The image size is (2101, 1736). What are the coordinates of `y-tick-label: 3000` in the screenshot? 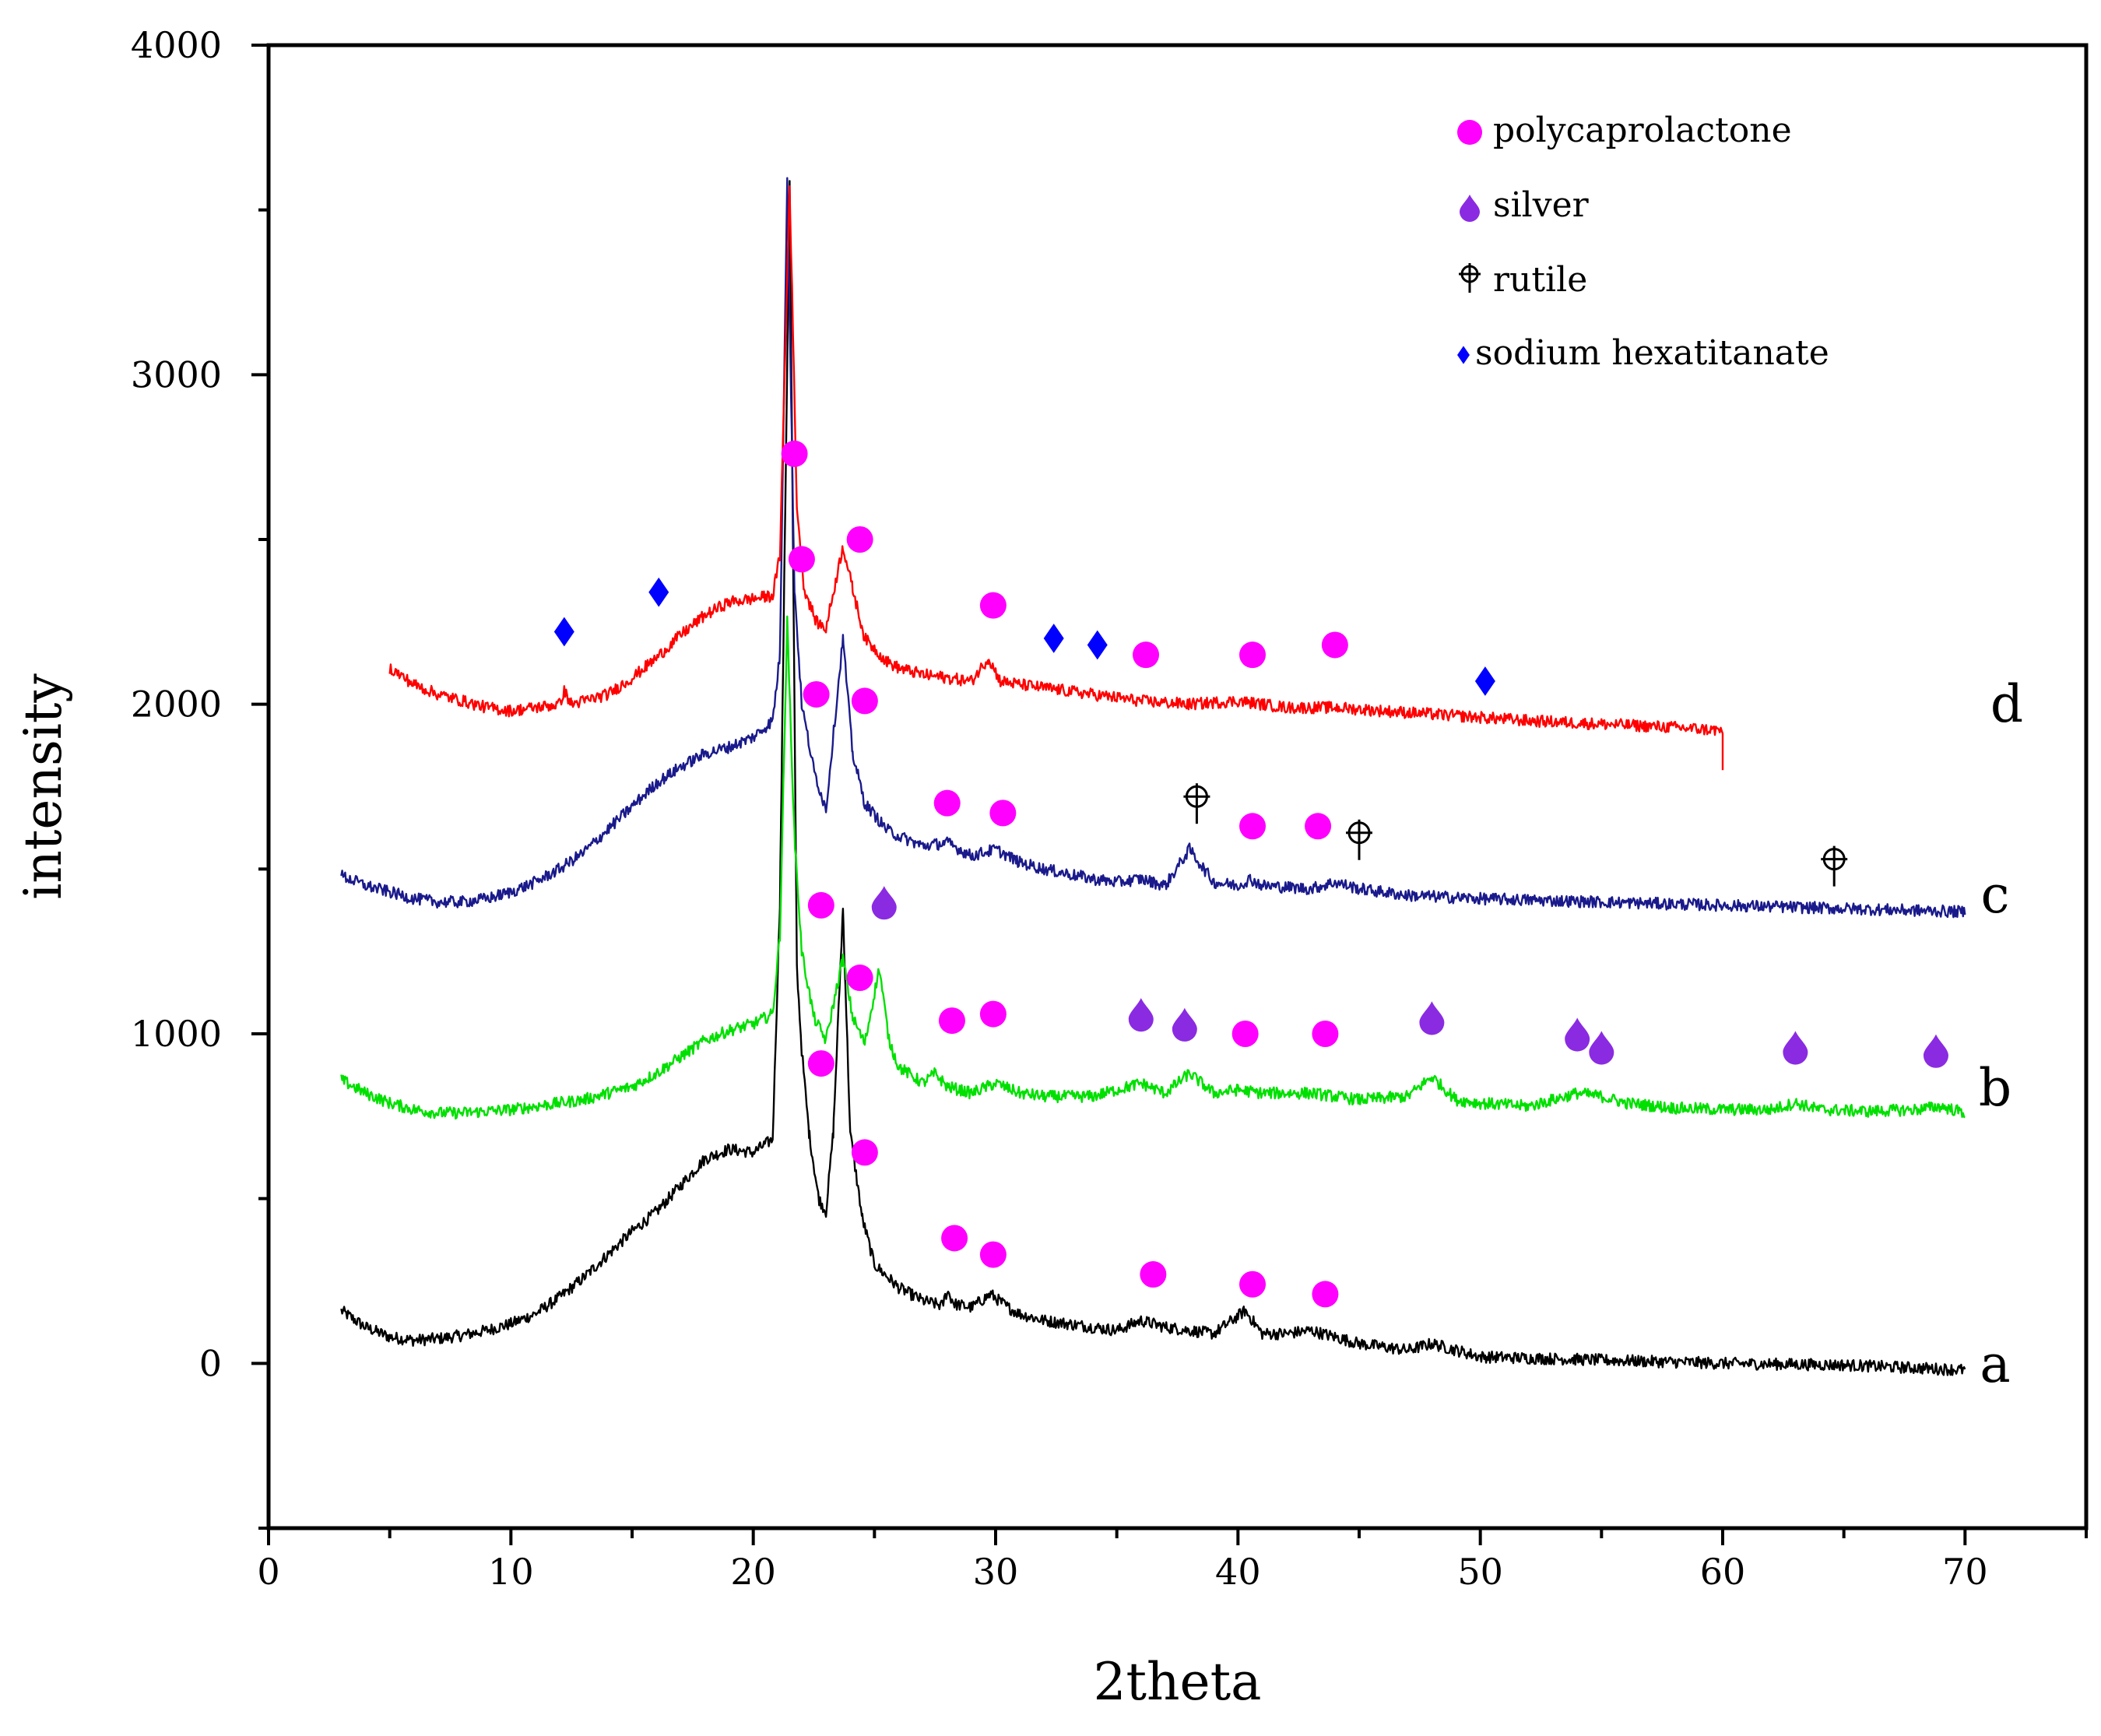 It's located at (176, 374).